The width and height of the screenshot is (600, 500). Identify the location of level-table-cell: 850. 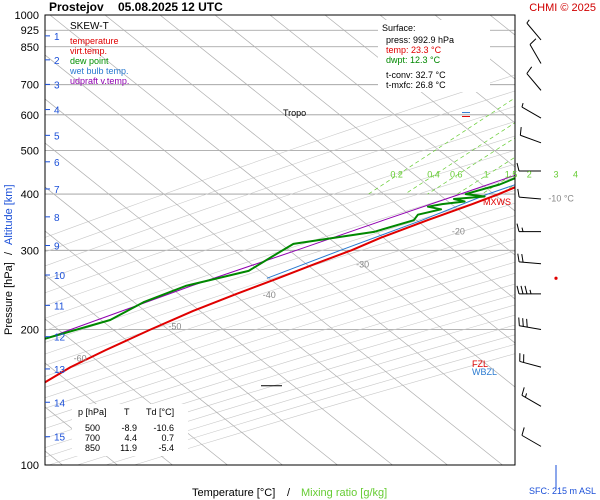
(92, 448).